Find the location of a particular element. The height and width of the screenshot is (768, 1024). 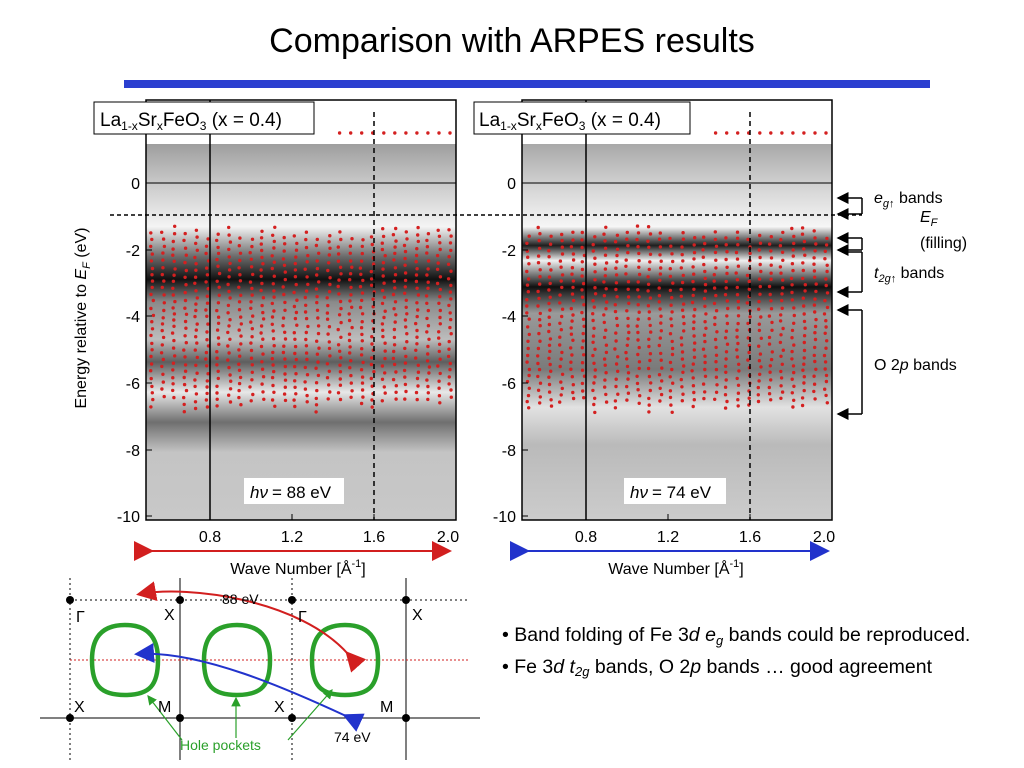

filling-label: (filling) is located at coordinates (943, 243).